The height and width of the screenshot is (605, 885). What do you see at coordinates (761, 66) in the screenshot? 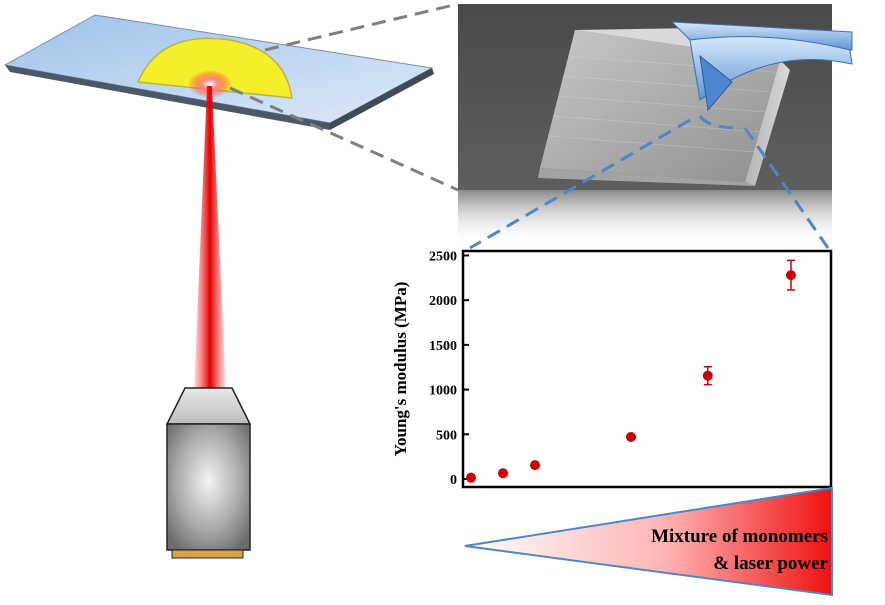
I see `afm-cantilever` at bounding box center [761, 66].